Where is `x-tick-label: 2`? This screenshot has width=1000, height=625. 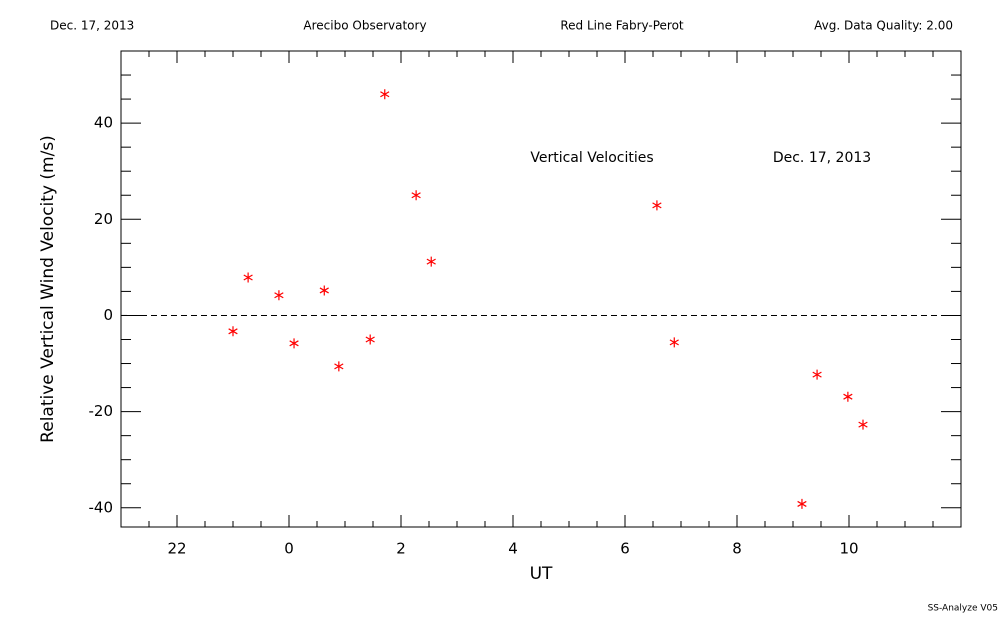
x-tick-label: 2 is located at coordinates (401, 549).